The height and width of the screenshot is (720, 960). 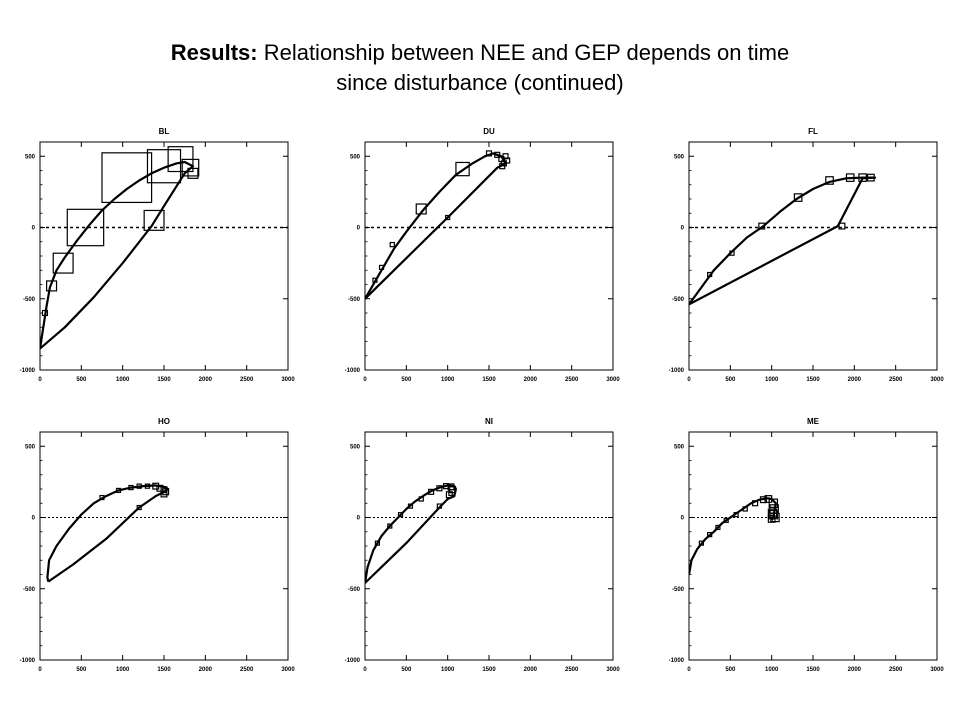 What do you see at coordinates (813, 421) in the screenshot?
I see `panel-title: ME` at bounding box center [813, 421].